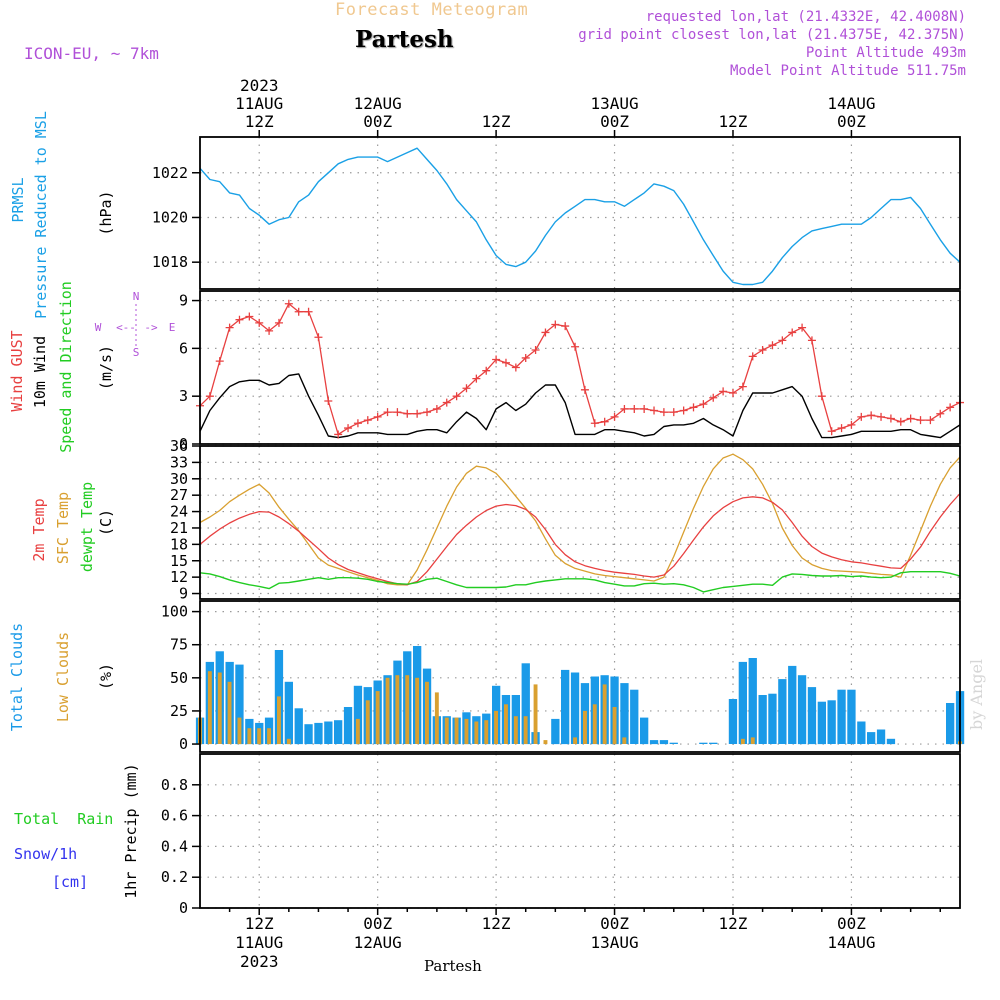 The image size is (1000, 1000). What do you see at coordinates (179, 561) in the screenshot?
I see `y-tick-label: 15` at bounding box center [179, 561].